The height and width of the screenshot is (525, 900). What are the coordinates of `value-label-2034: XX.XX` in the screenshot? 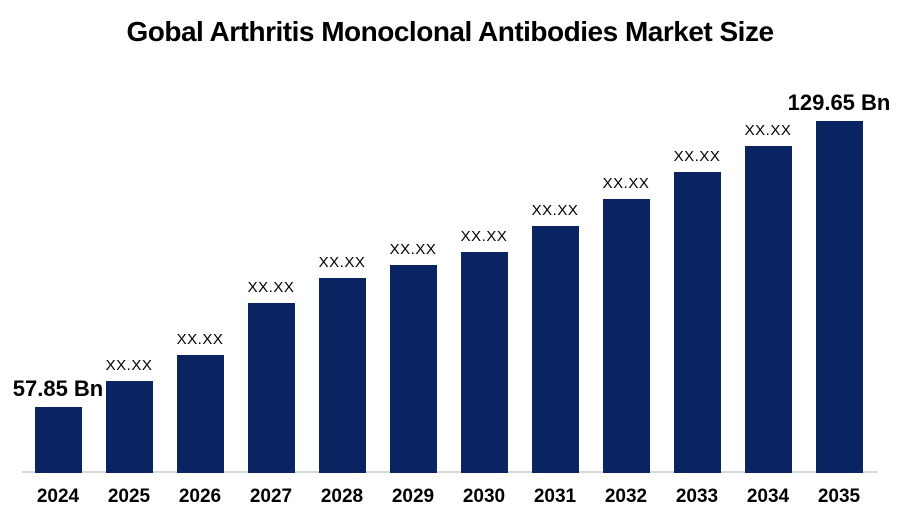 It's located at (768, 130).